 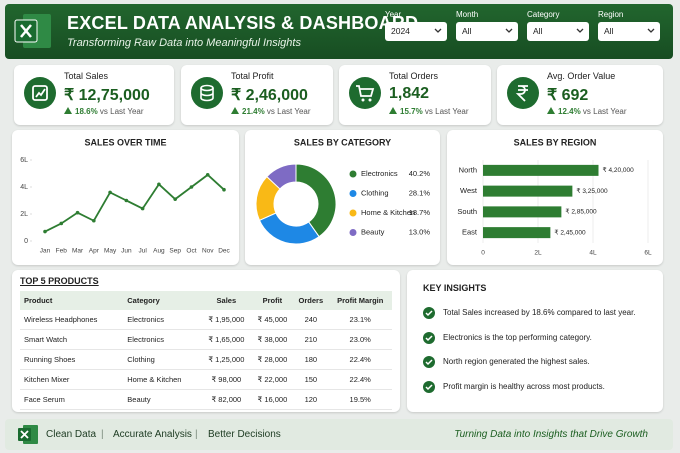 I want to click on filter: Year 2024, so click(x=416, y=25).